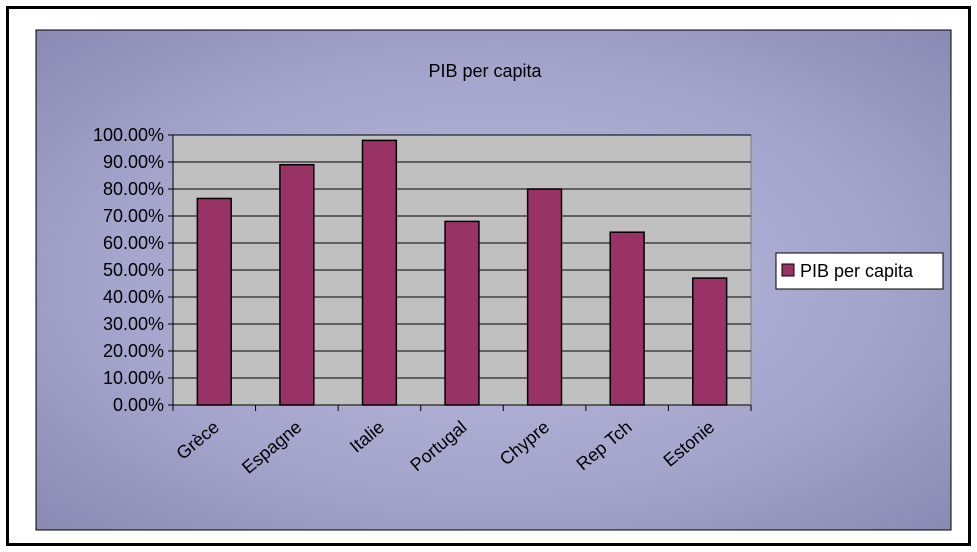  What do you see at coordinates (133, 324) in the screenshot?
I see `y-tick-label: 30.00%` at bounding box center [133, 324].